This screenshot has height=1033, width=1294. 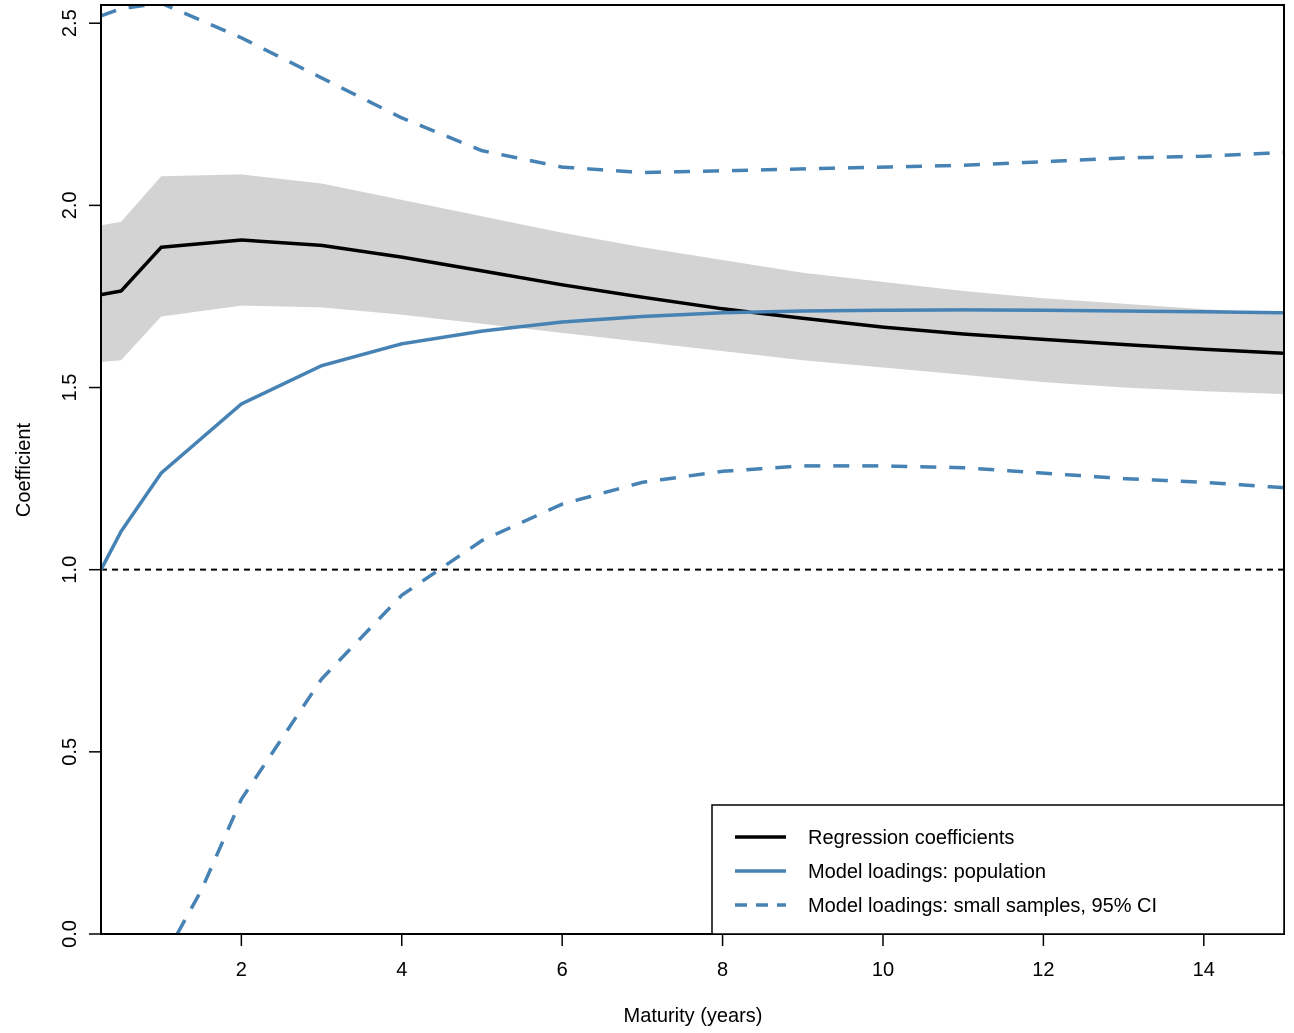 I want to click on y-tick-label: 2.5, so click(x=70, y=23).